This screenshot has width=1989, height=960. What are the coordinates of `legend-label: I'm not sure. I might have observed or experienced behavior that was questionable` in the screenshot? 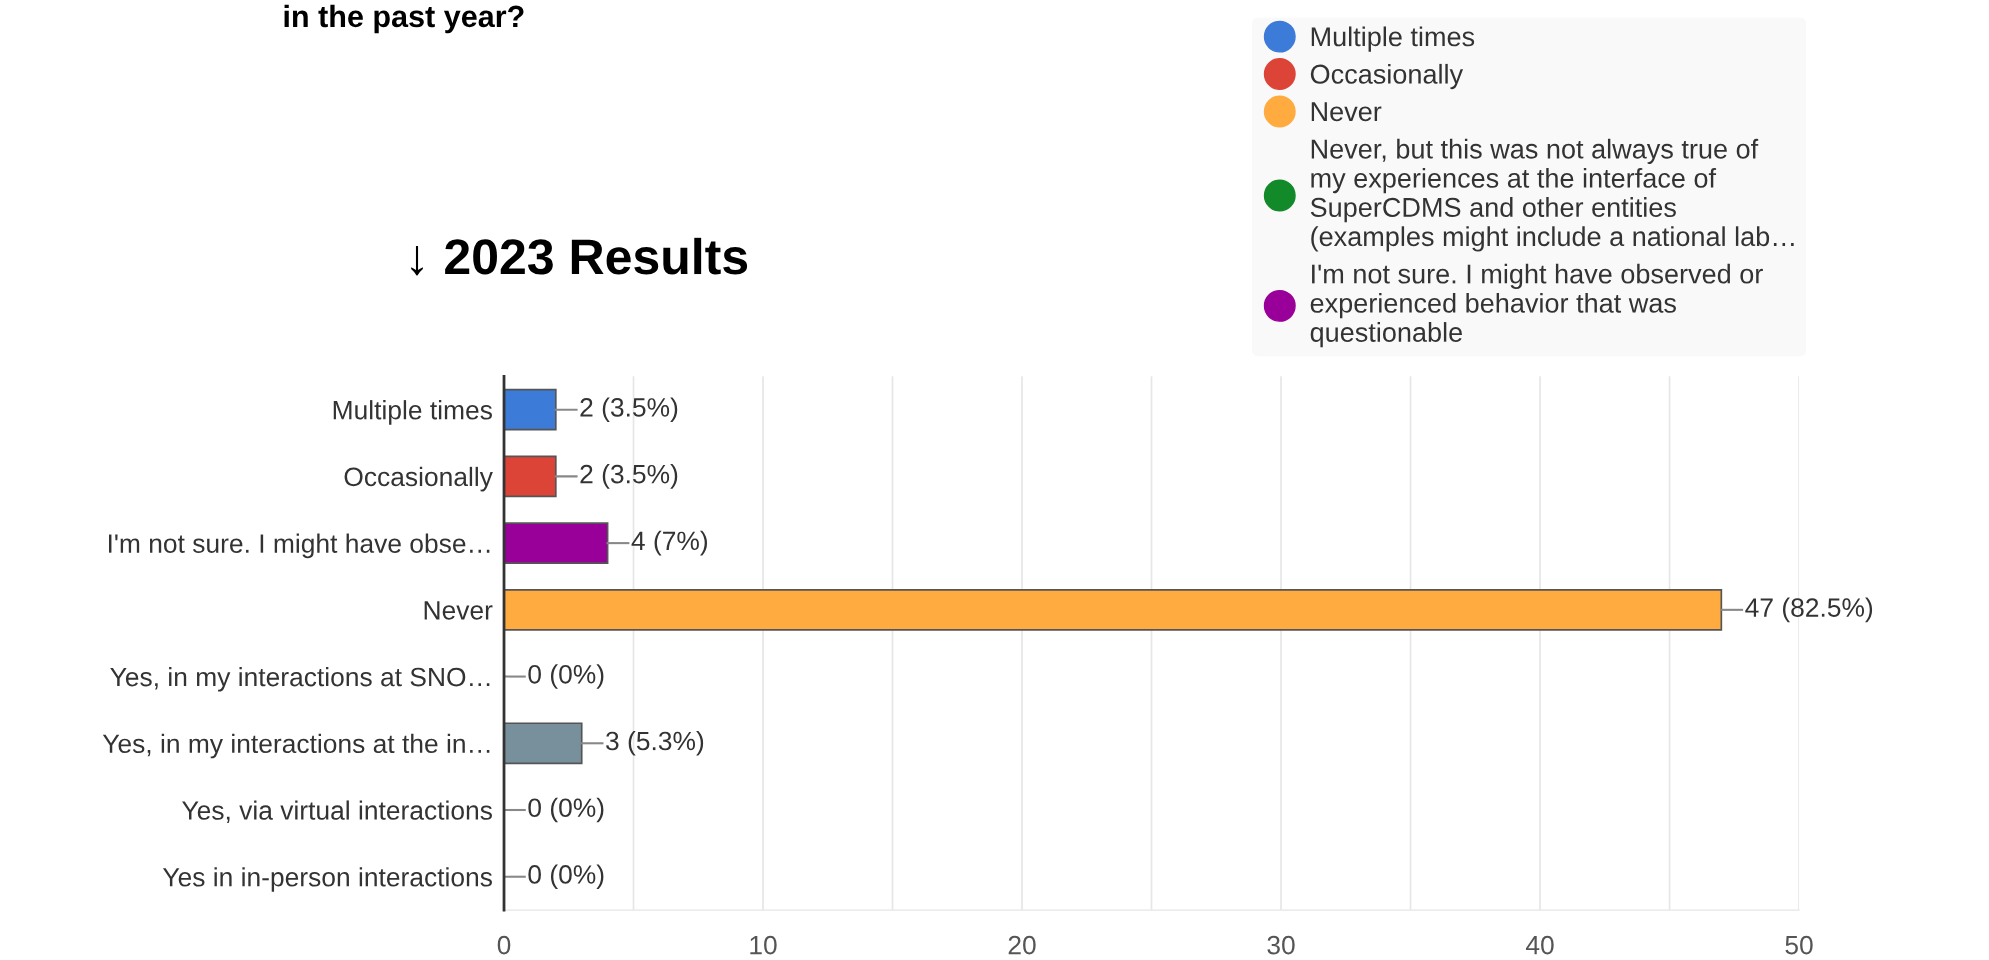 It's located at (1536, 305).